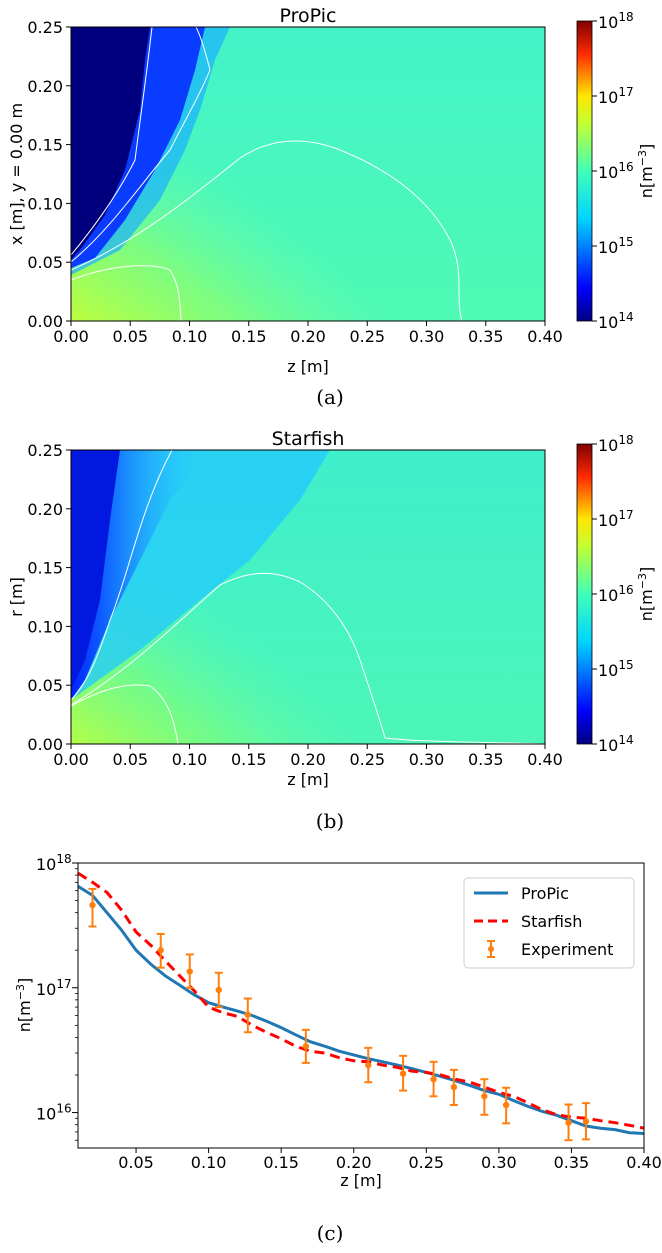  What do you see at coordinates (54, 863) in the screenshot?
I see `y-tick-label: 1018` at bounding box center [54, 863].